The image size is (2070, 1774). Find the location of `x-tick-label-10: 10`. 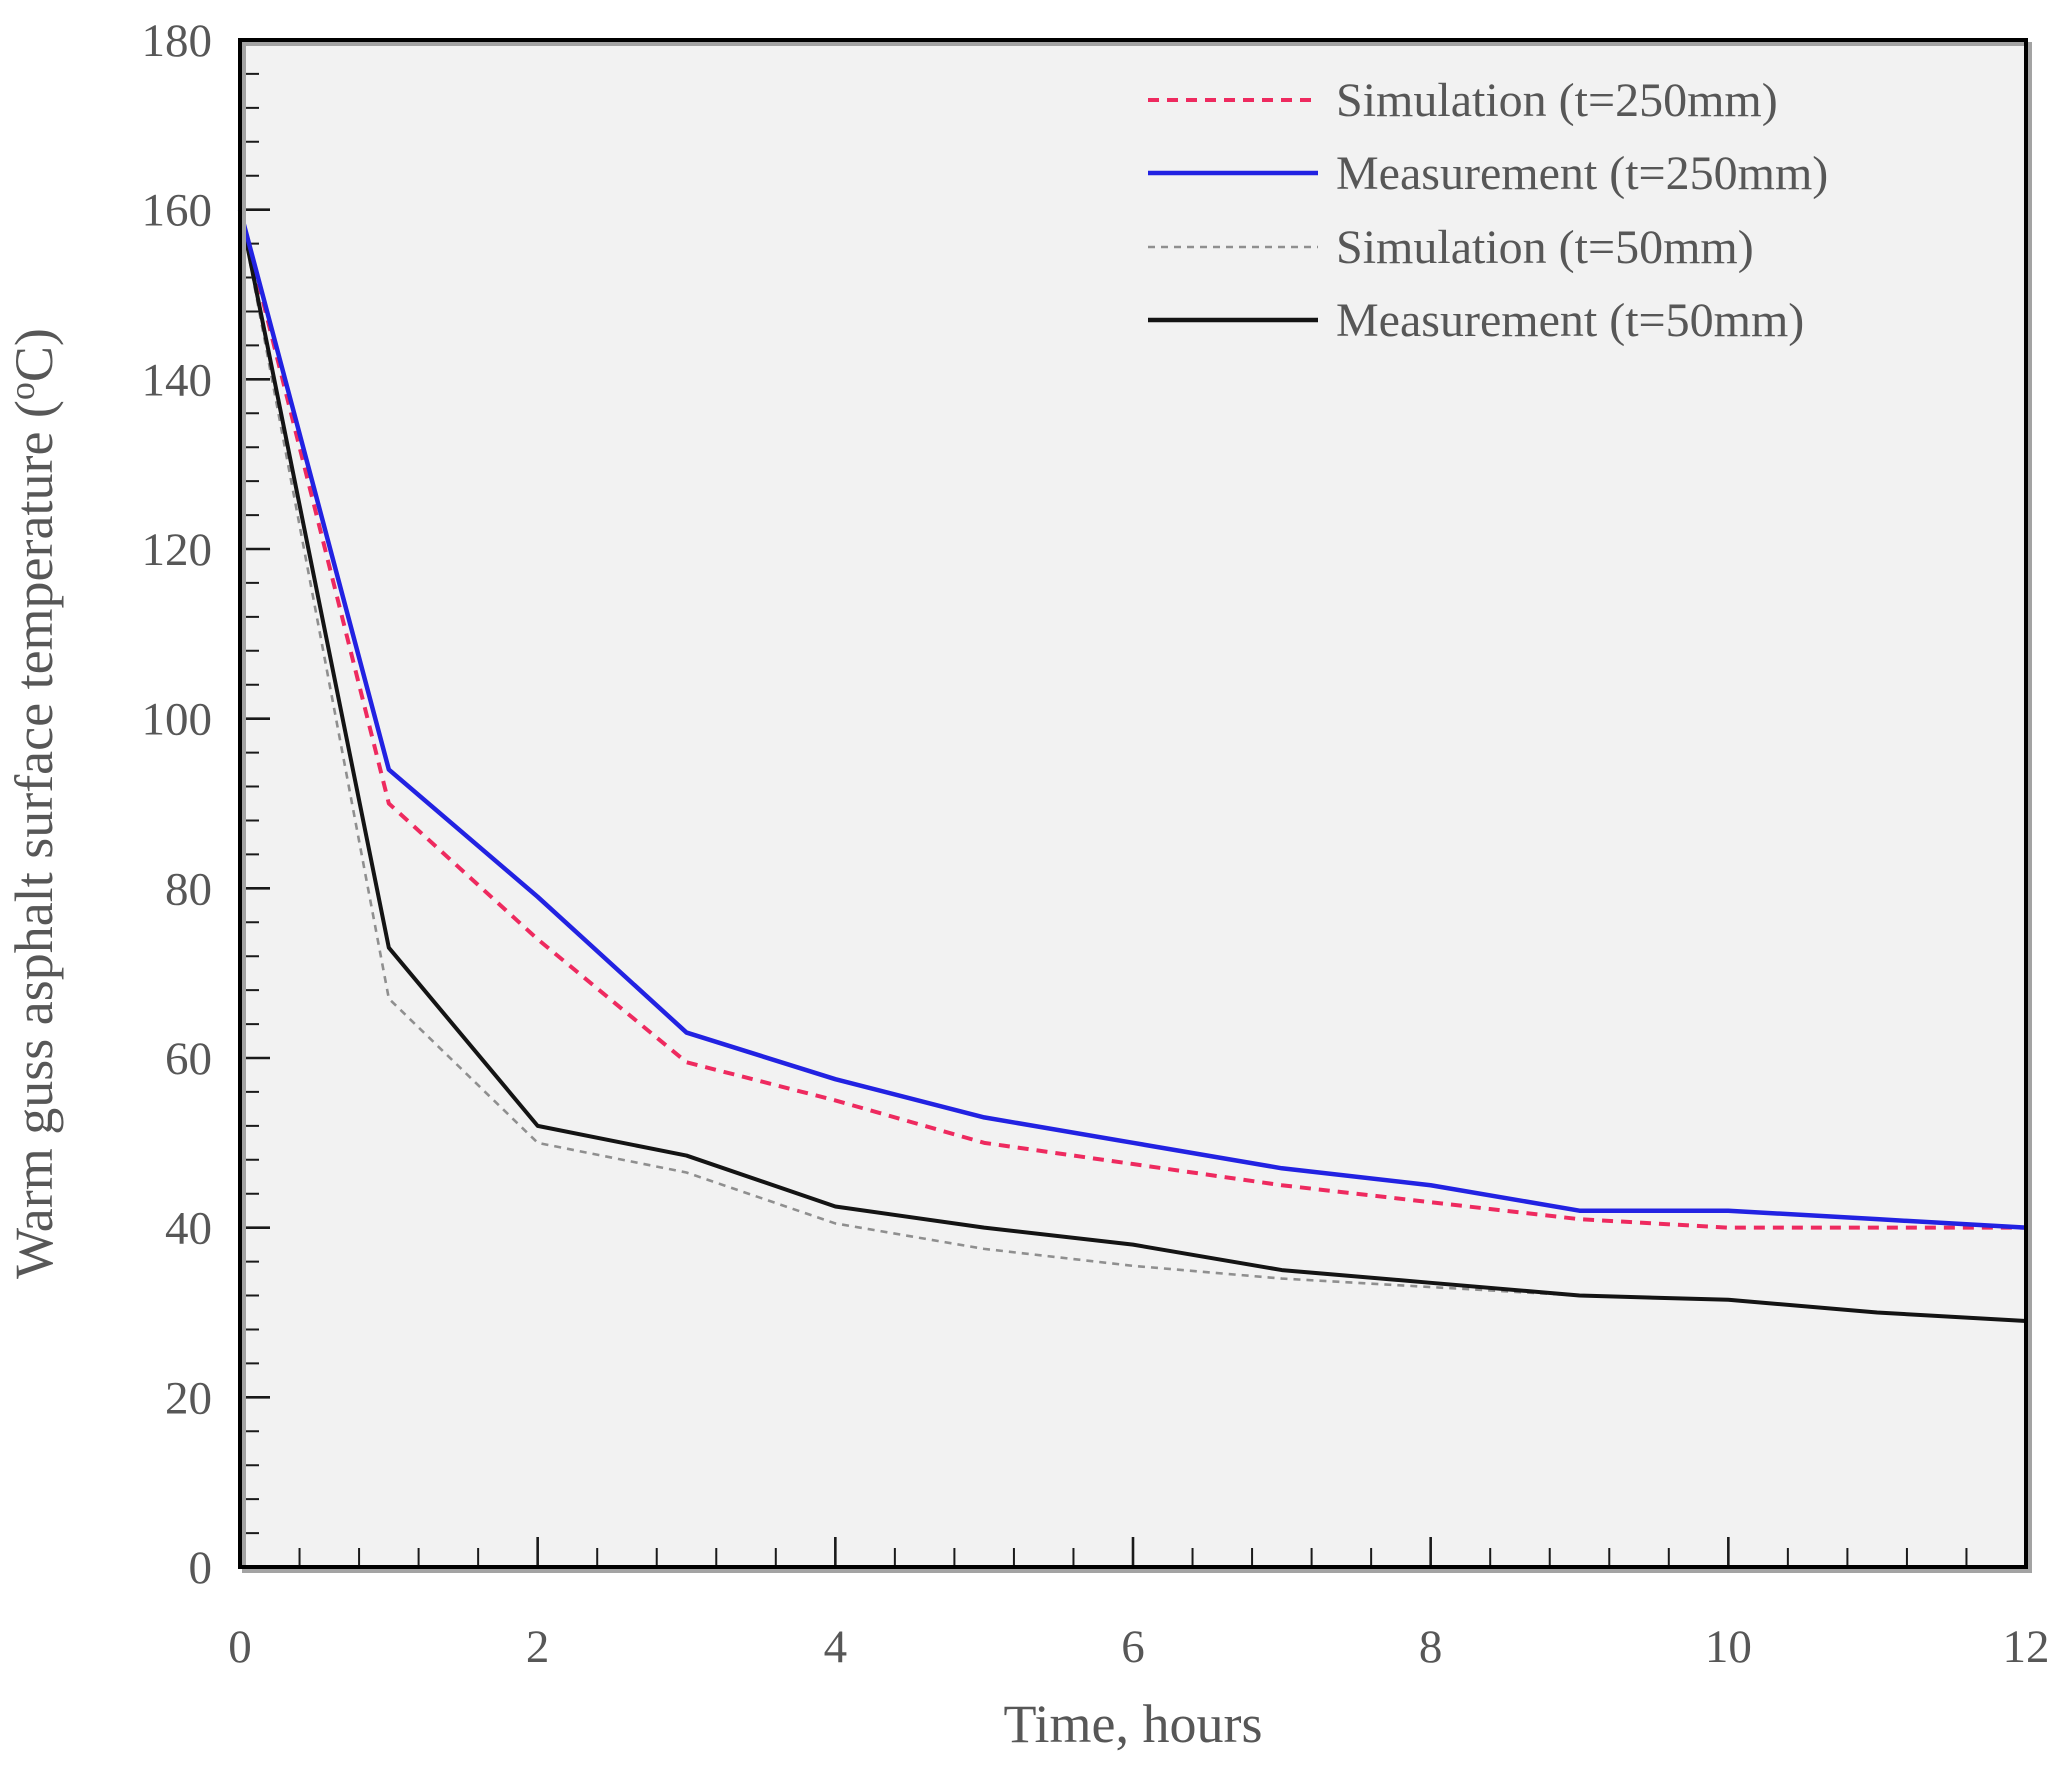

x-tick-label-10: 10 is located at coordinates (1728, 1647).